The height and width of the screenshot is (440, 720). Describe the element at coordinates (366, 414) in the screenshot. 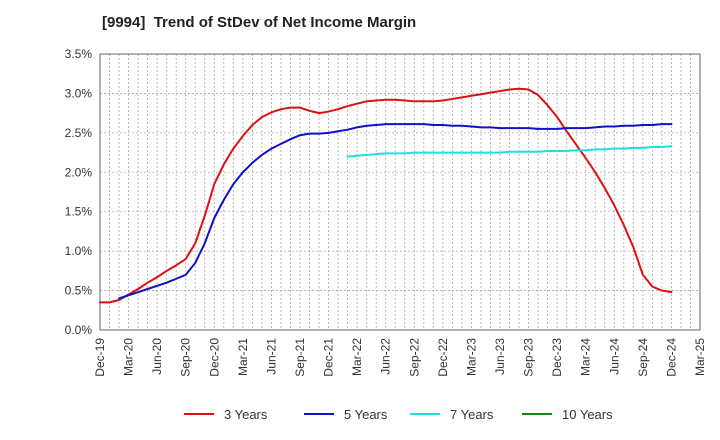

I see `legend-label: 5 Years` at that location.